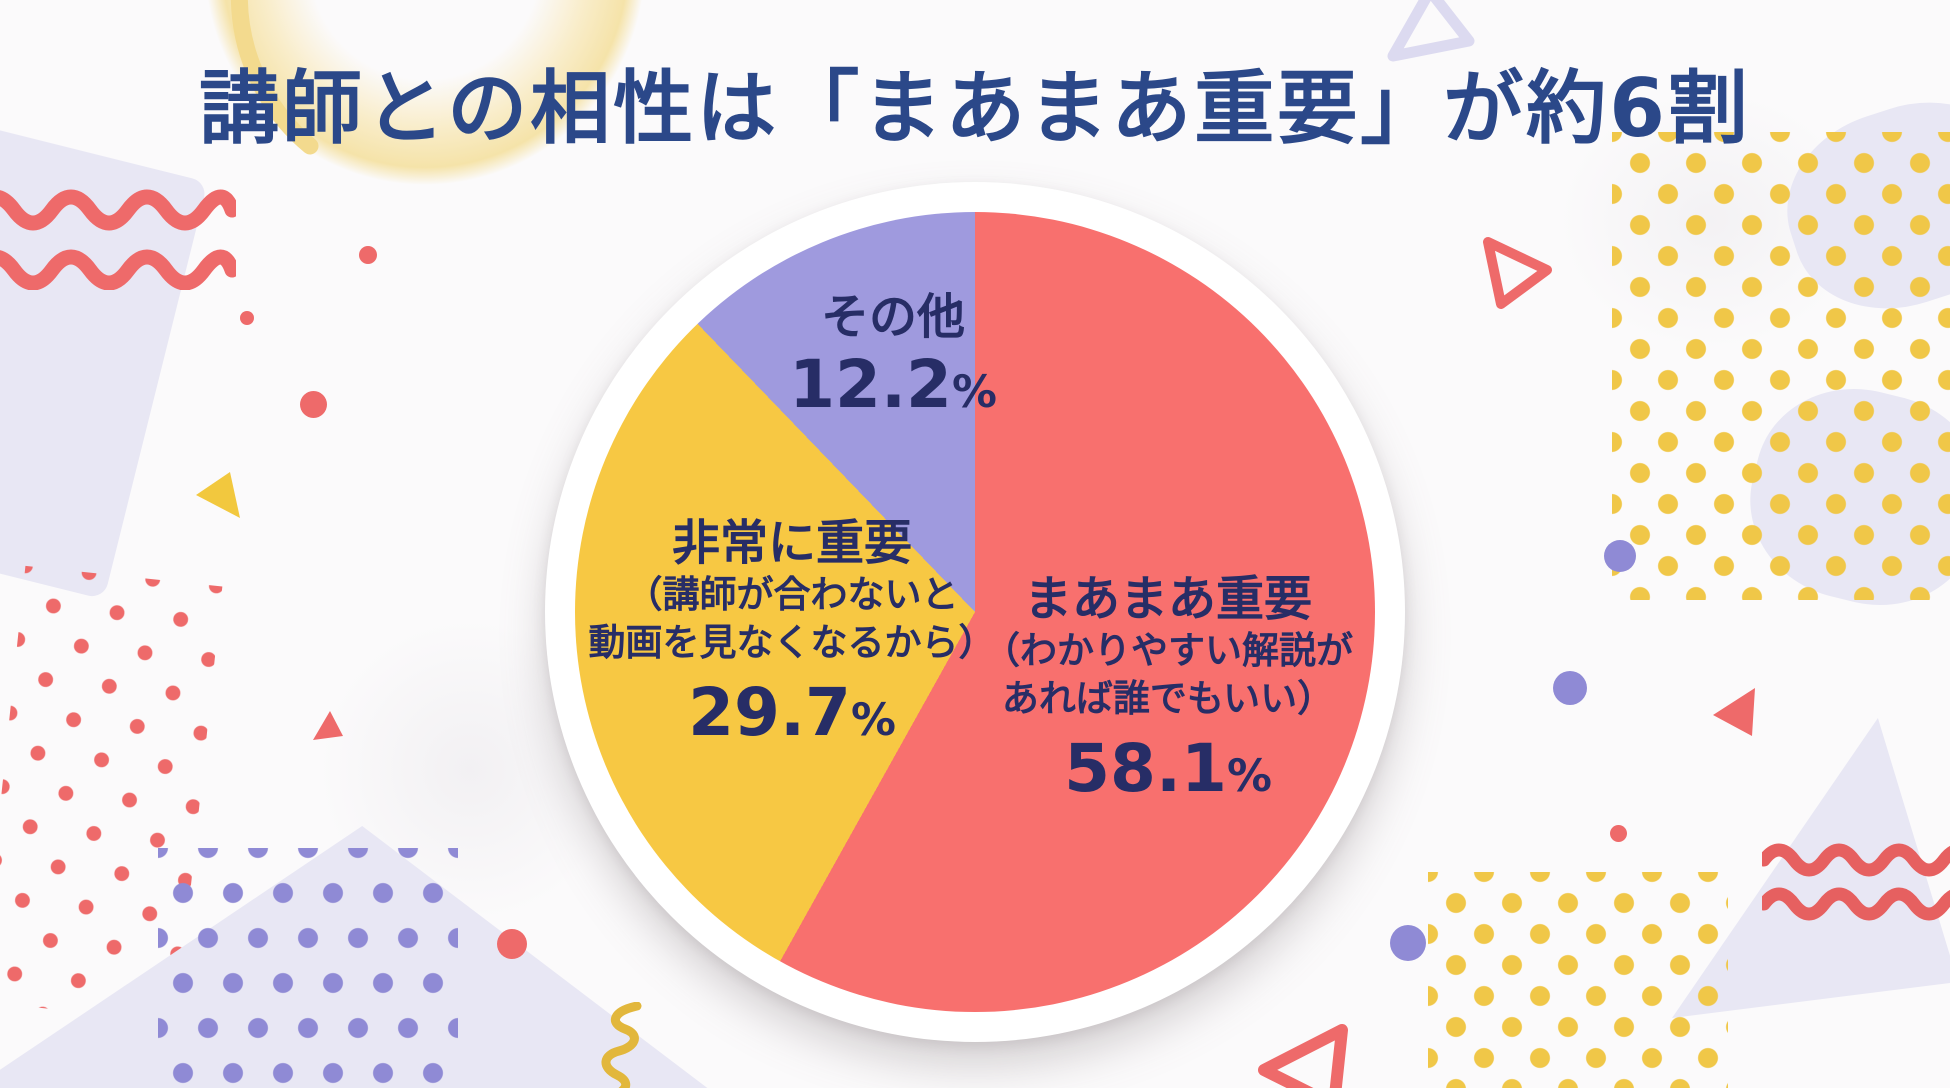 The height and width of the screenshot is (1088, 1950). Describe the element at coordinates (308, 968) in the screenshot. I see `purple-dot-grid` at that location.